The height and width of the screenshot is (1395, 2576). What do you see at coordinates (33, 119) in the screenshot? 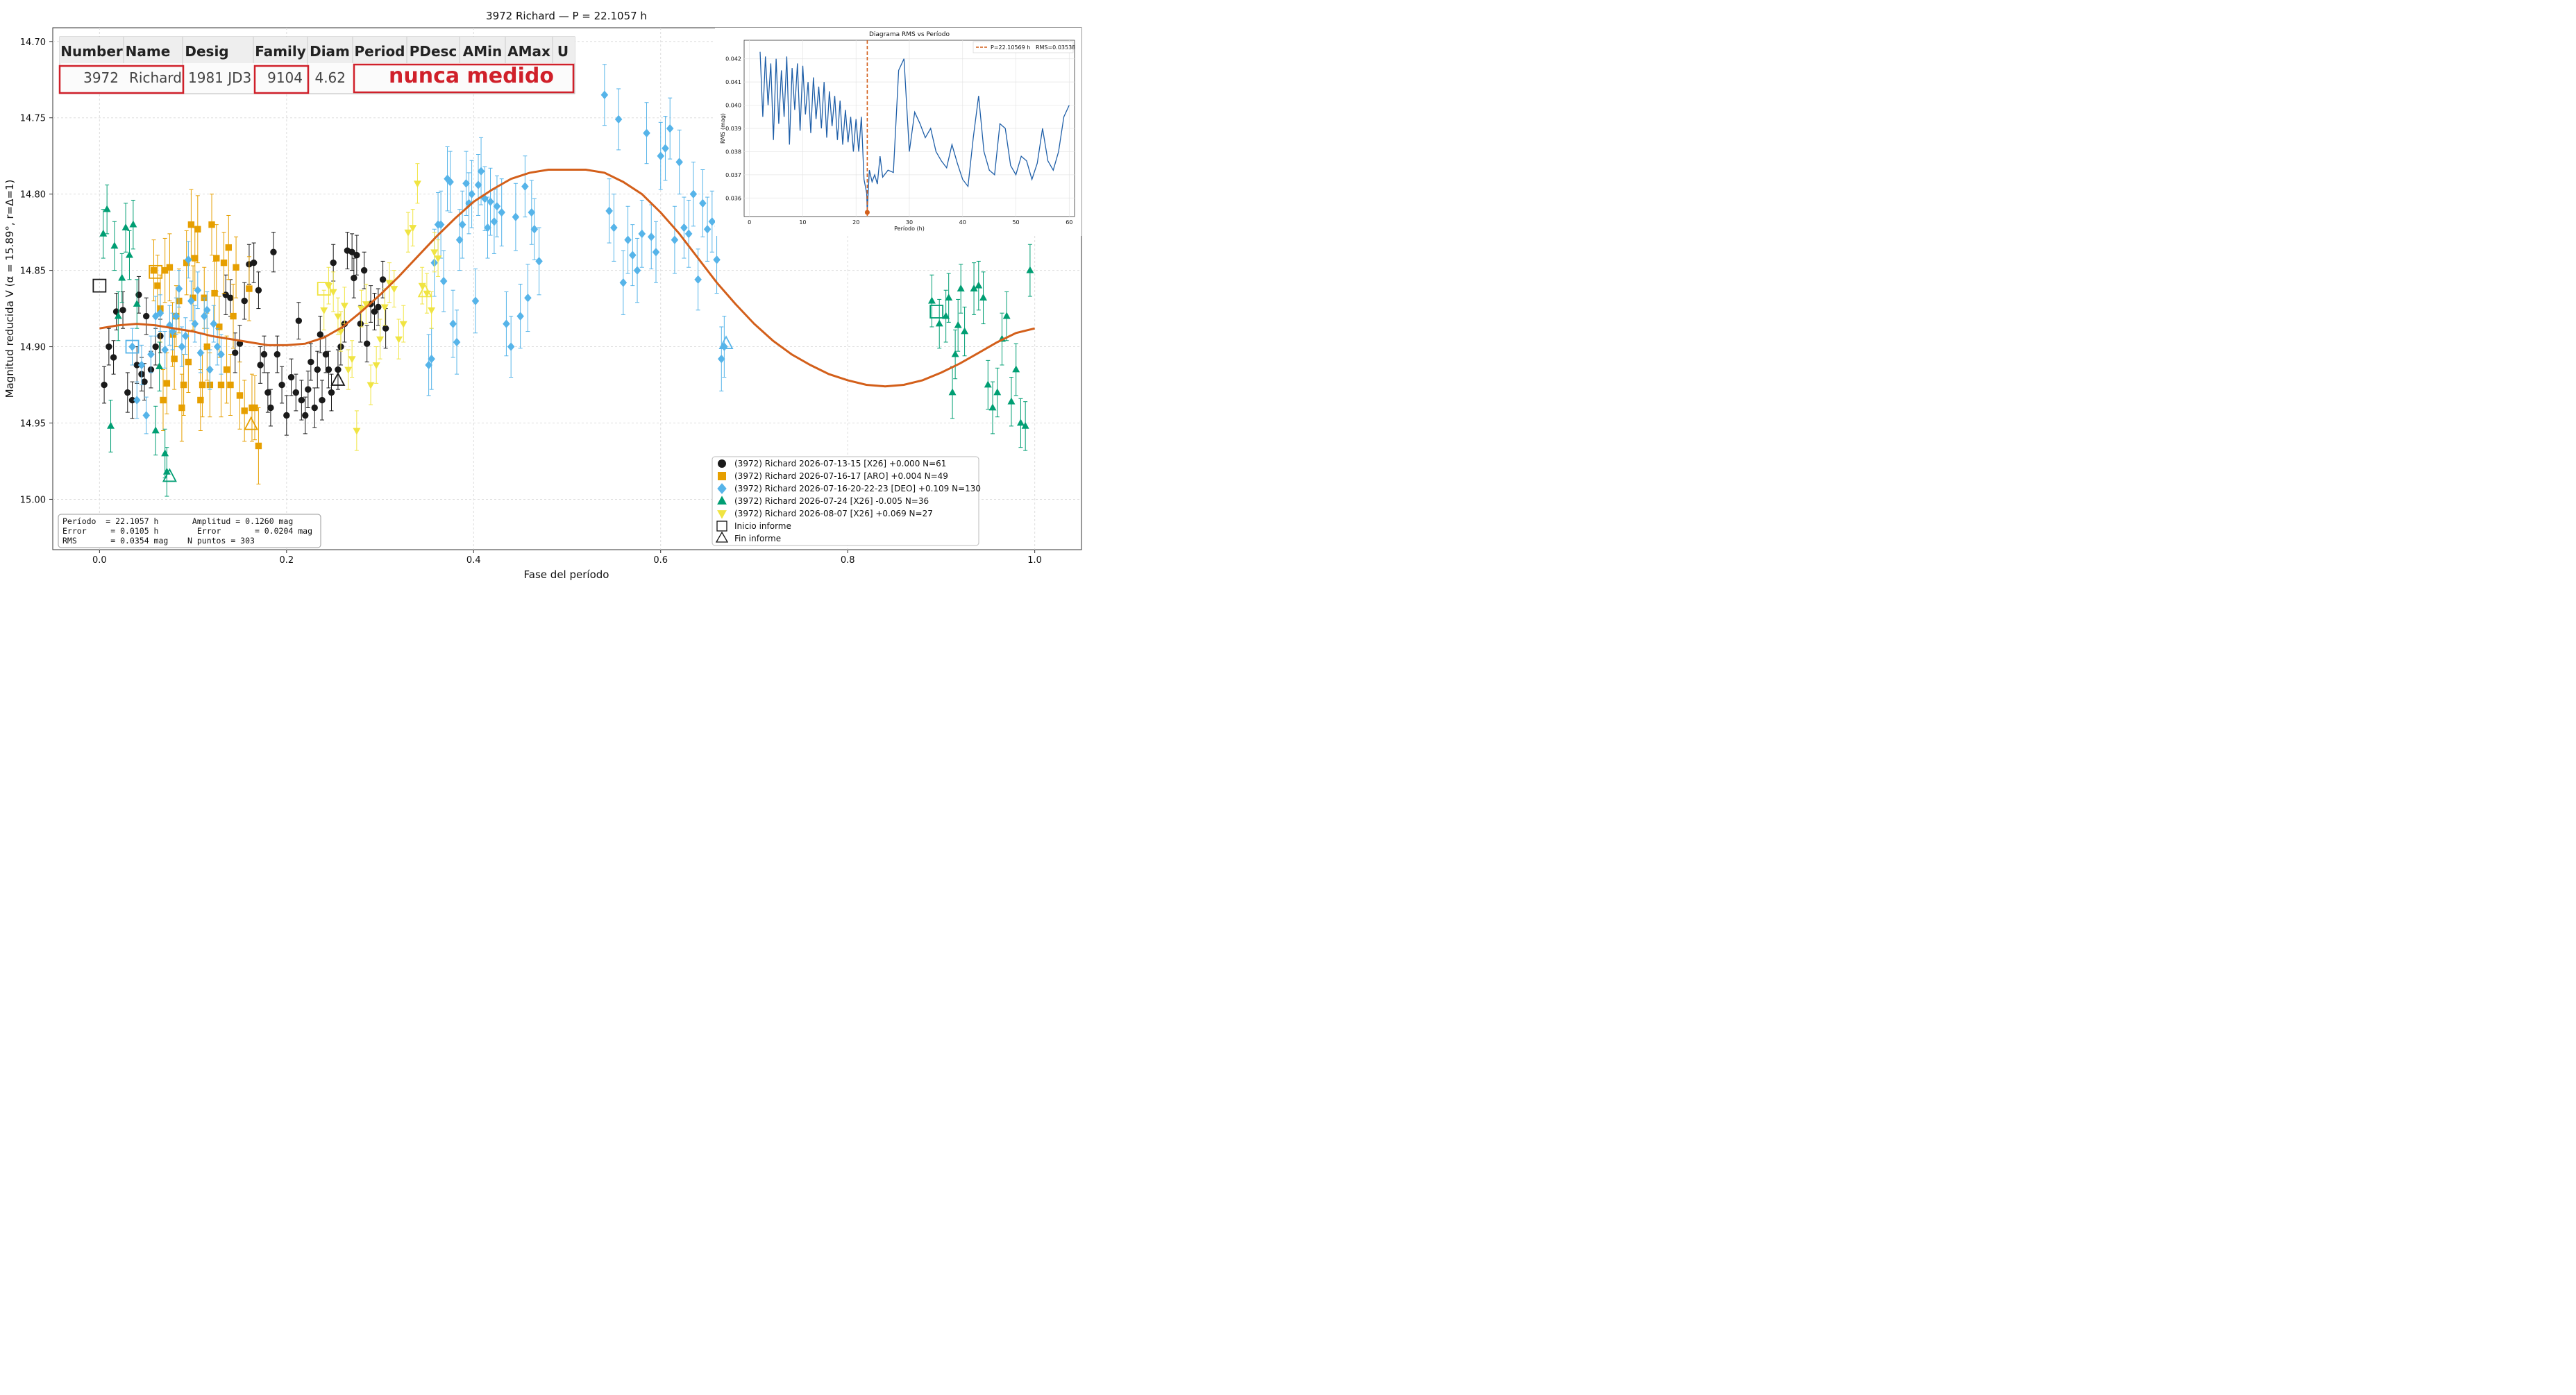
I see `y-tick-label: 14.75` at bounding box center [33, 119].